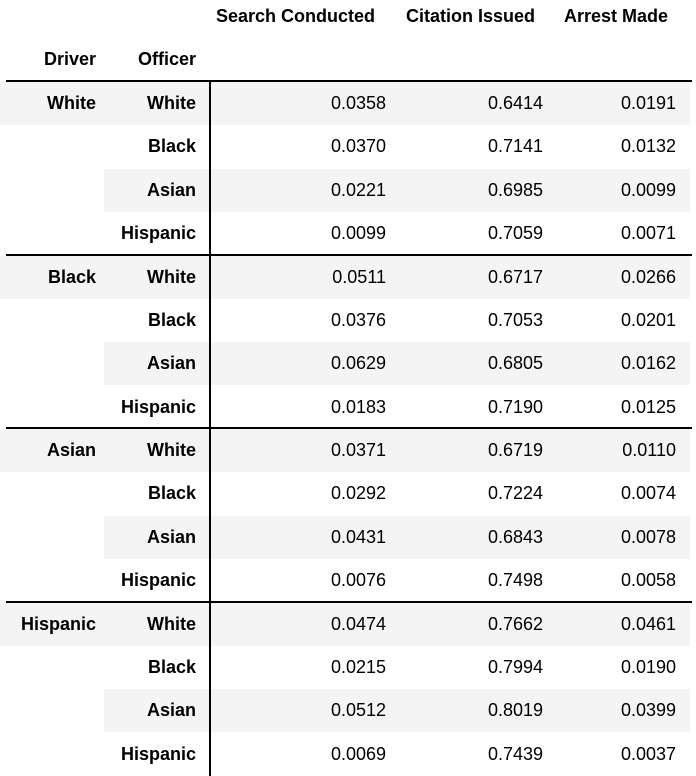 This screenshot has width=696, height=776. What do you see at coordinates (358, 407) in the screenshot?
I see `cell-search-conducted: 0.0183` at bounding box center [358, 407].